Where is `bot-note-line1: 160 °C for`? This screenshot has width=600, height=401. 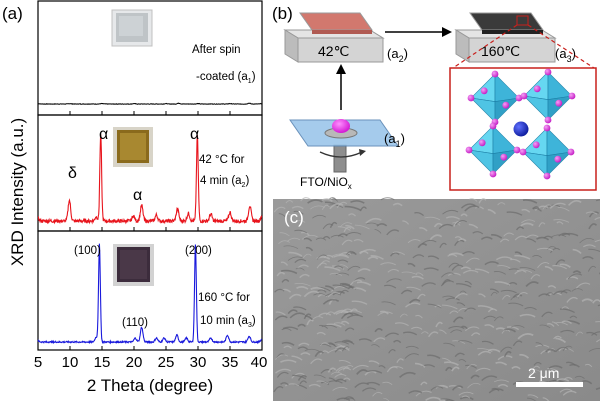
bot-note-line1: 160 °C for is located at coordinates (224, 298).